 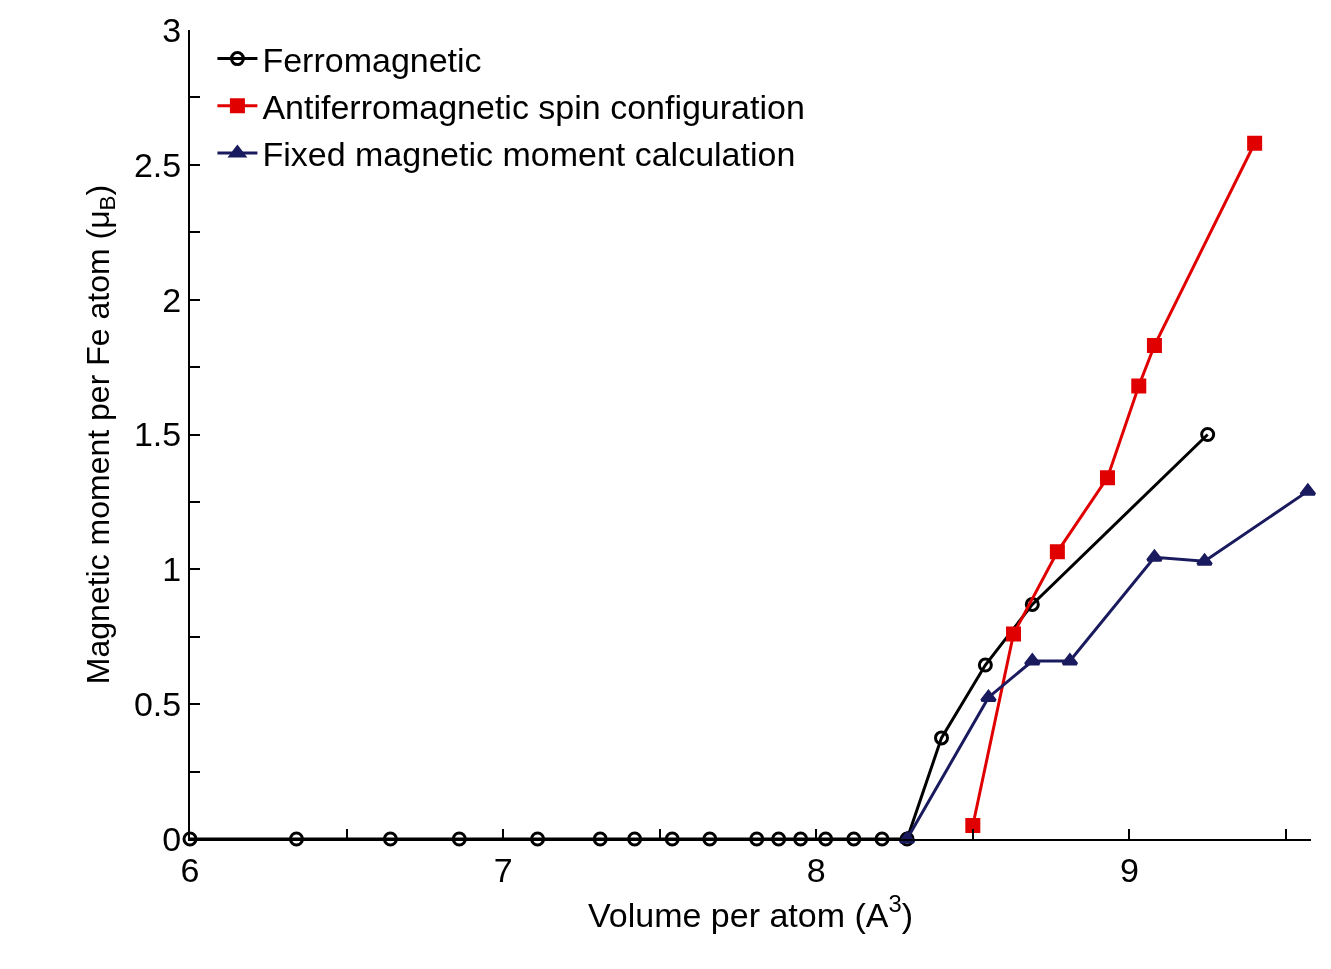 What do you see at coordinates (529, 154) in the screenshot?
I see `legend-label: Fixed magnetic moment calculation` at bounding box center [529, 154].